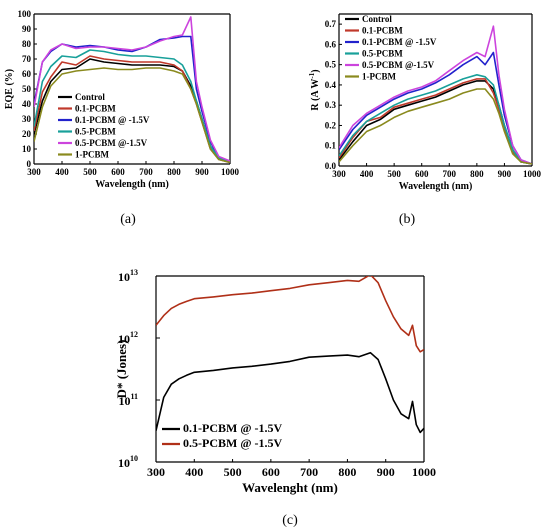 Image resolution: width=550 pixels, height=531 pixels. I want to click on y-tick-label: 80, so click(27, 44).